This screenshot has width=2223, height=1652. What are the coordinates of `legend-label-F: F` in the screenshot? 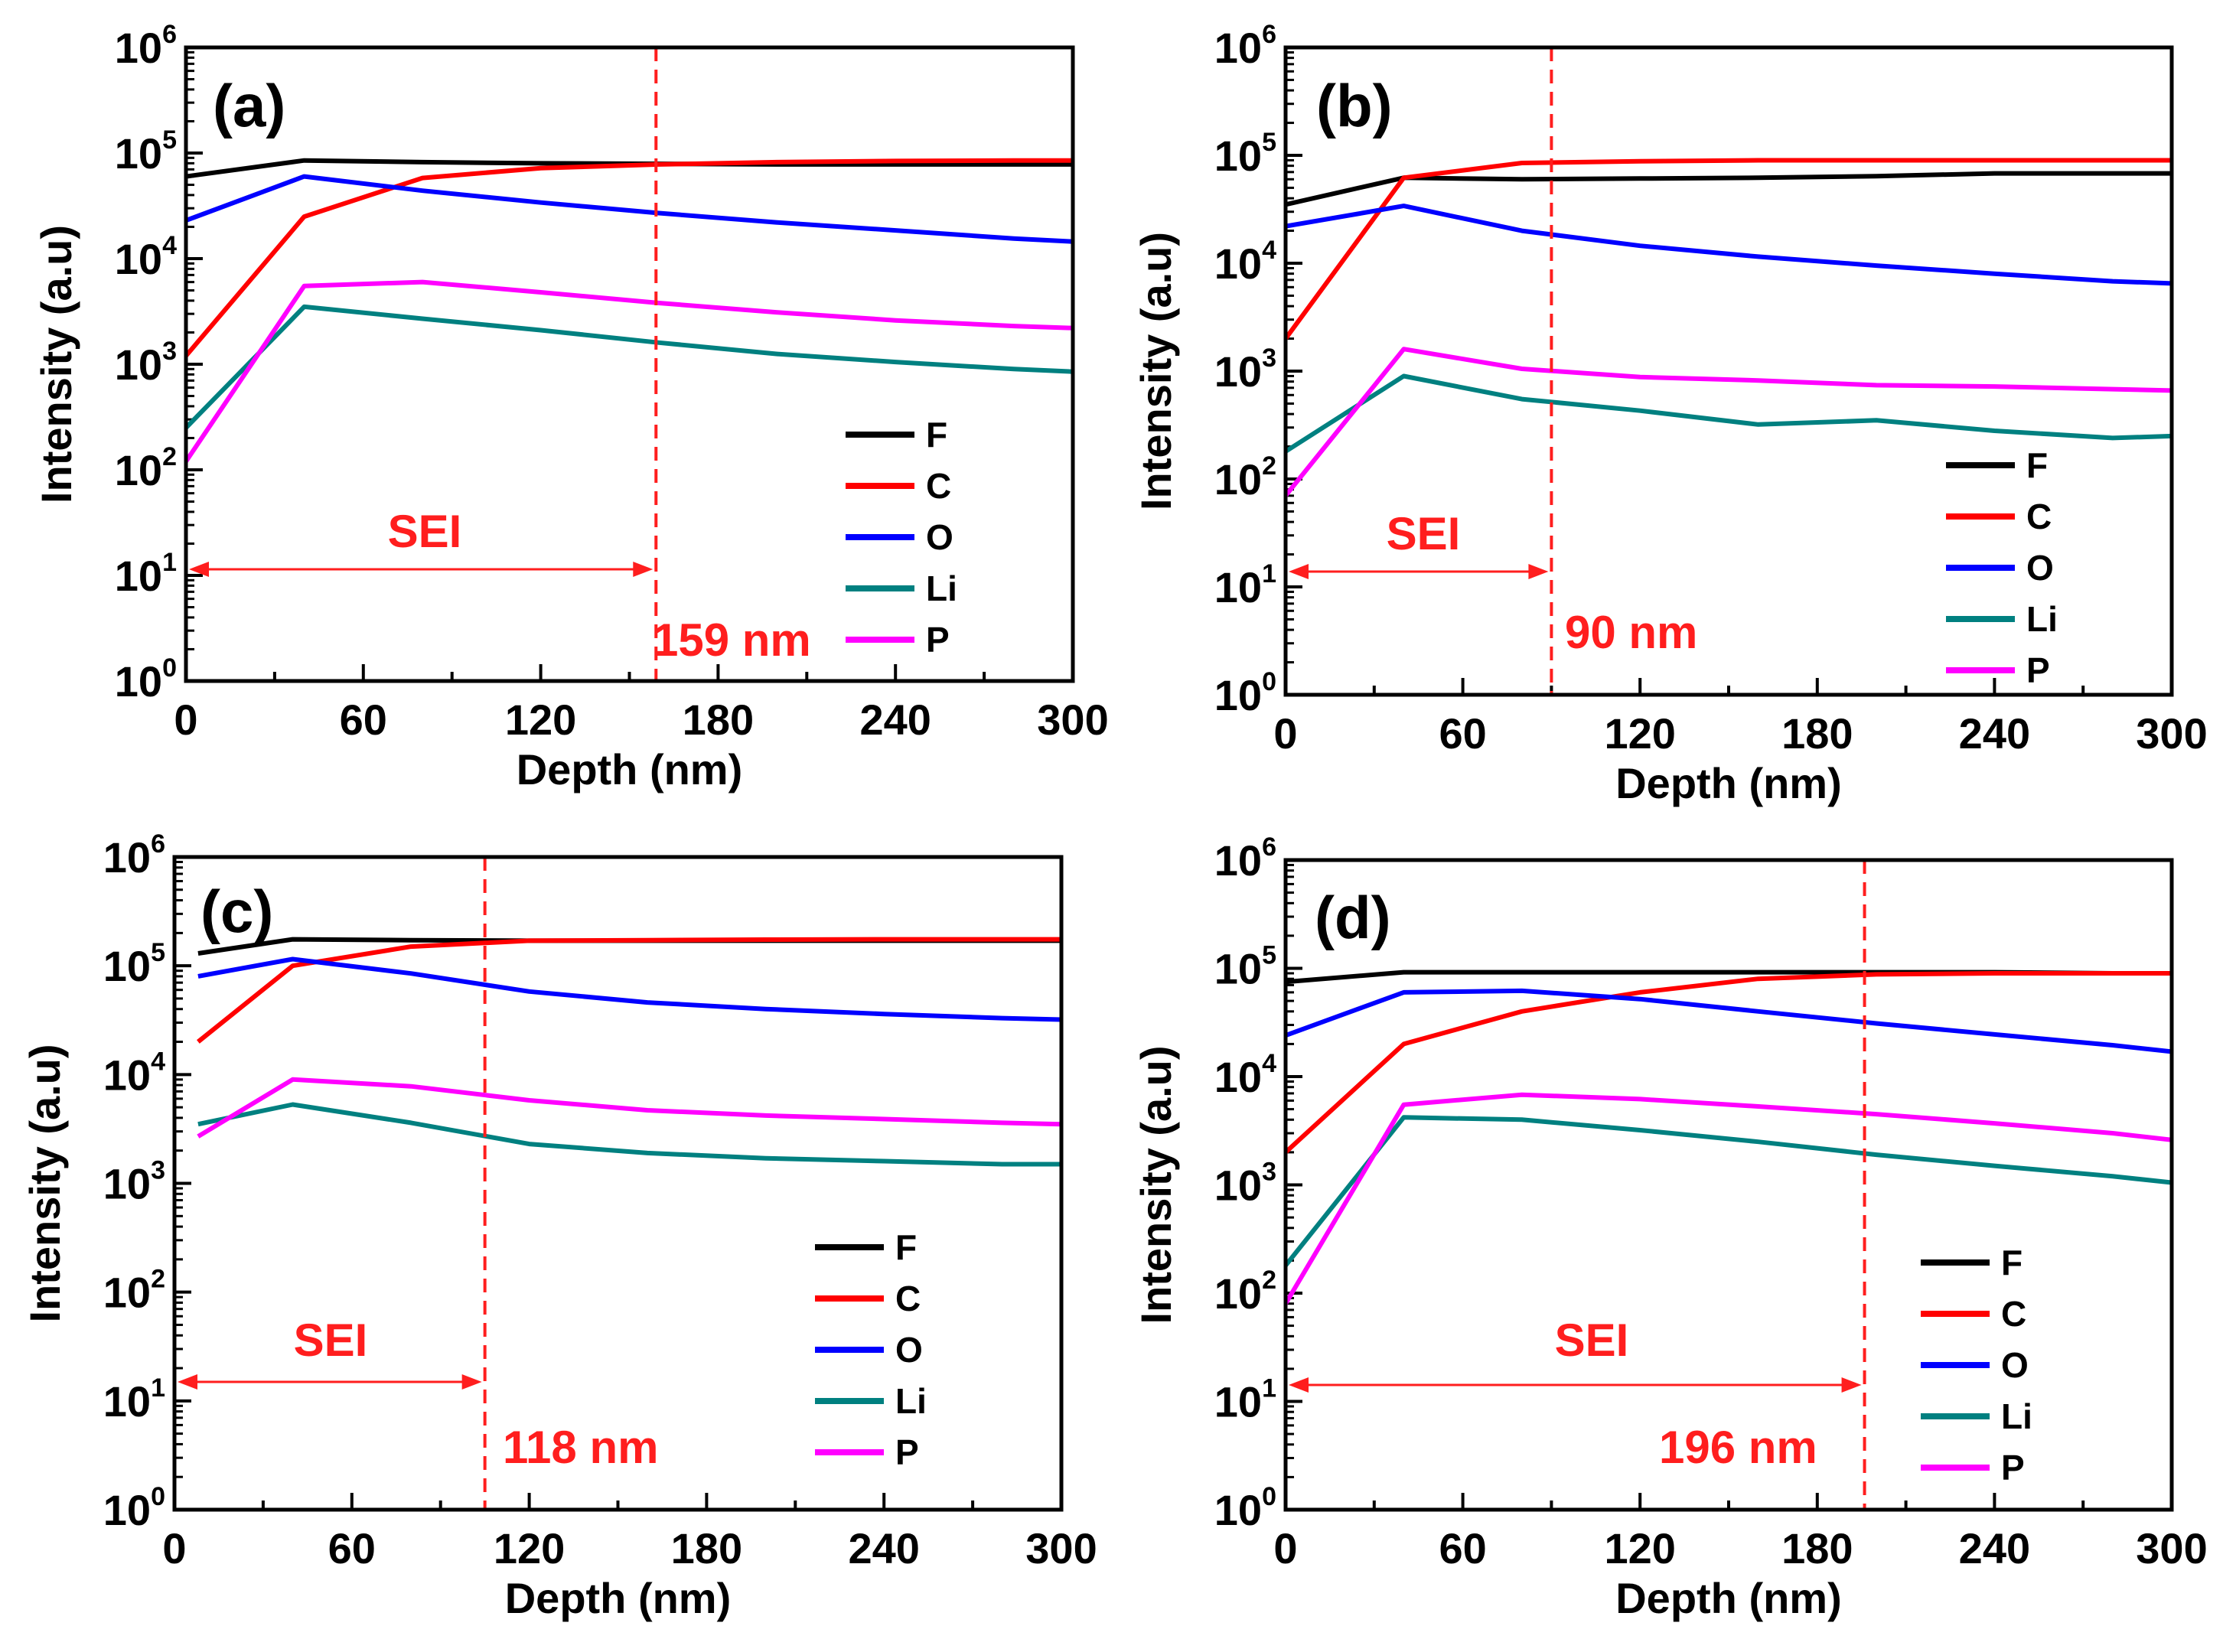 It's located at (906, 1247).